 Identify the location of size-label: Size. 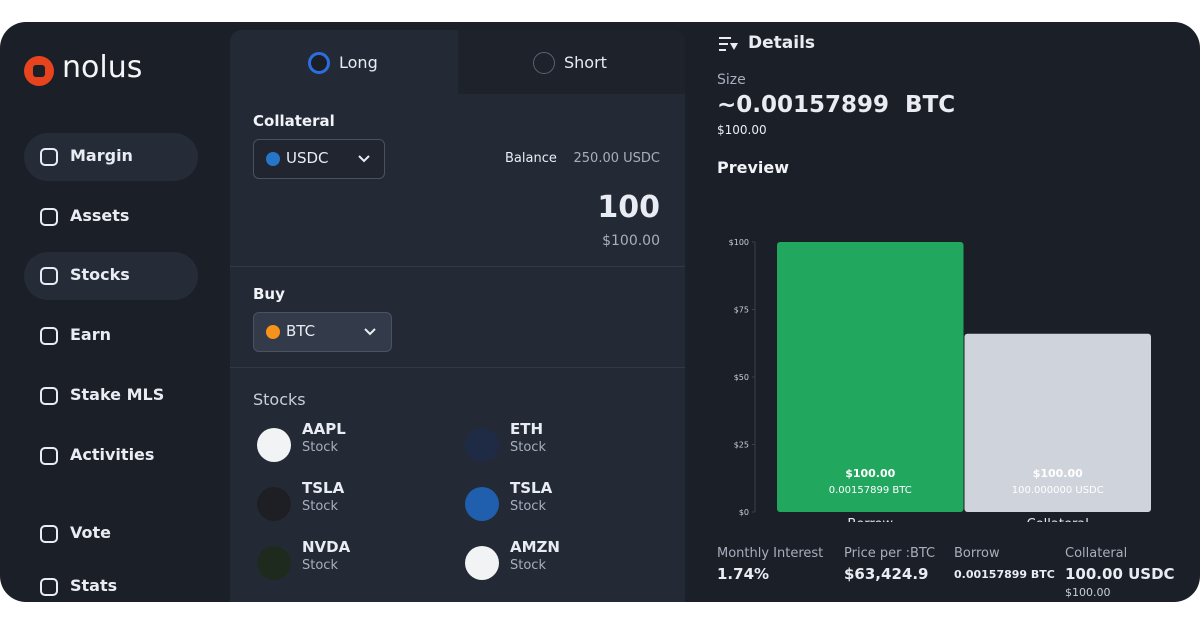
(731, 80).